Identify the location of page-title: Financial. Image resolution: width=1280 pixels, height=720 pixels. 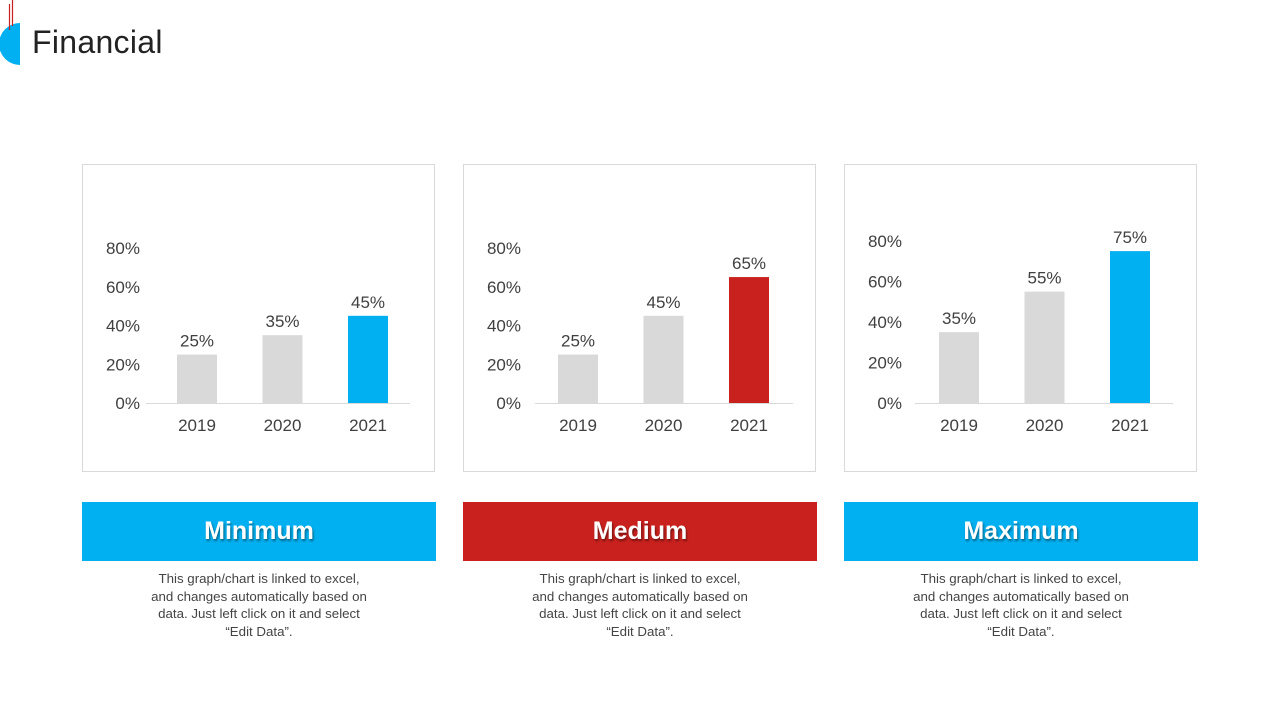
(97, 42).